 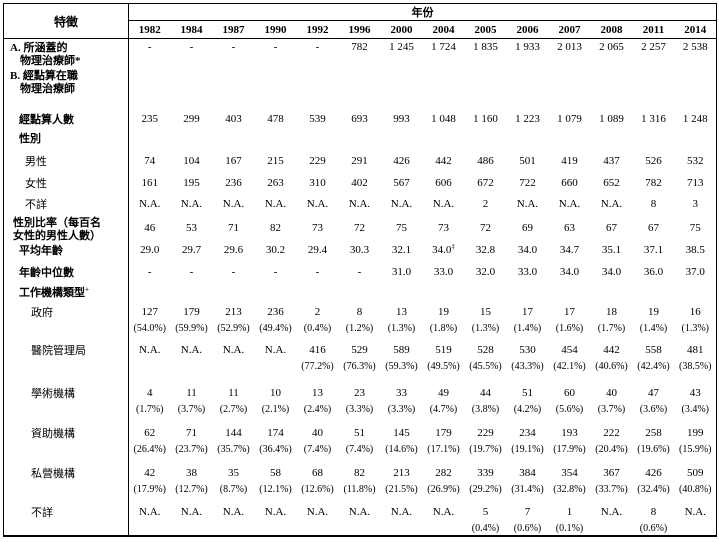 What do you see at coordinates (485, 366) in the screenshot?
I see `cell-percentage: (45.5%)` at bounding box center [485, 366].